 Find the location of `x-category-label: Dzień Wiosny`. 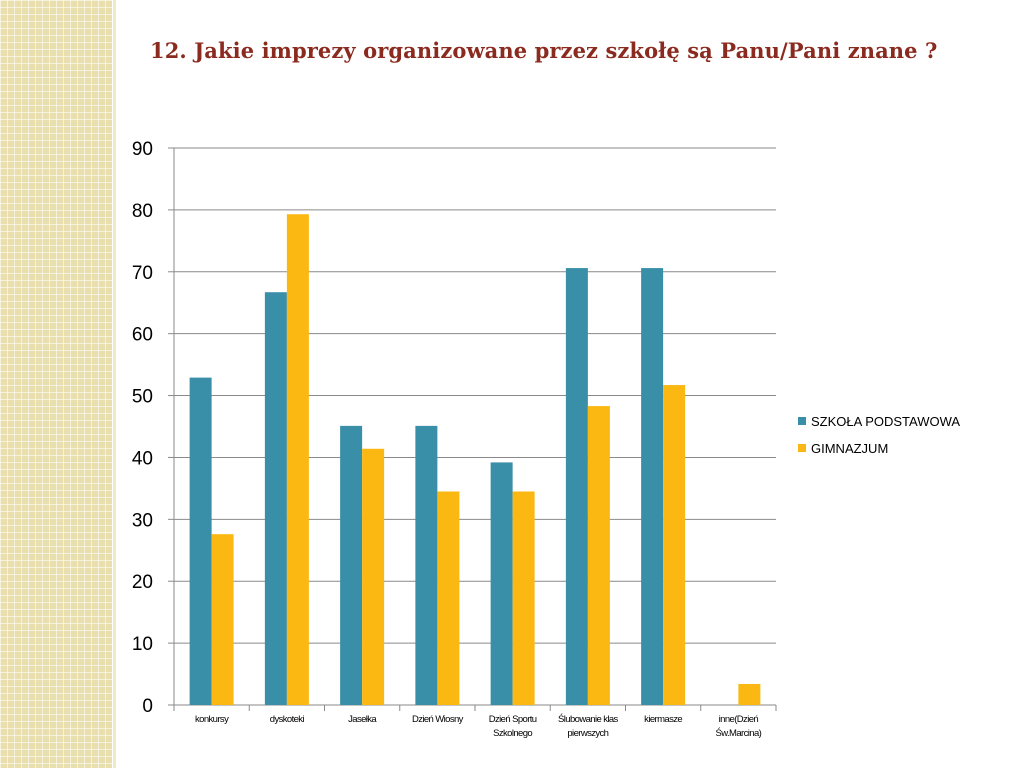

x-category-label: Dzień Wiosny is located at coordinates (438, 719).